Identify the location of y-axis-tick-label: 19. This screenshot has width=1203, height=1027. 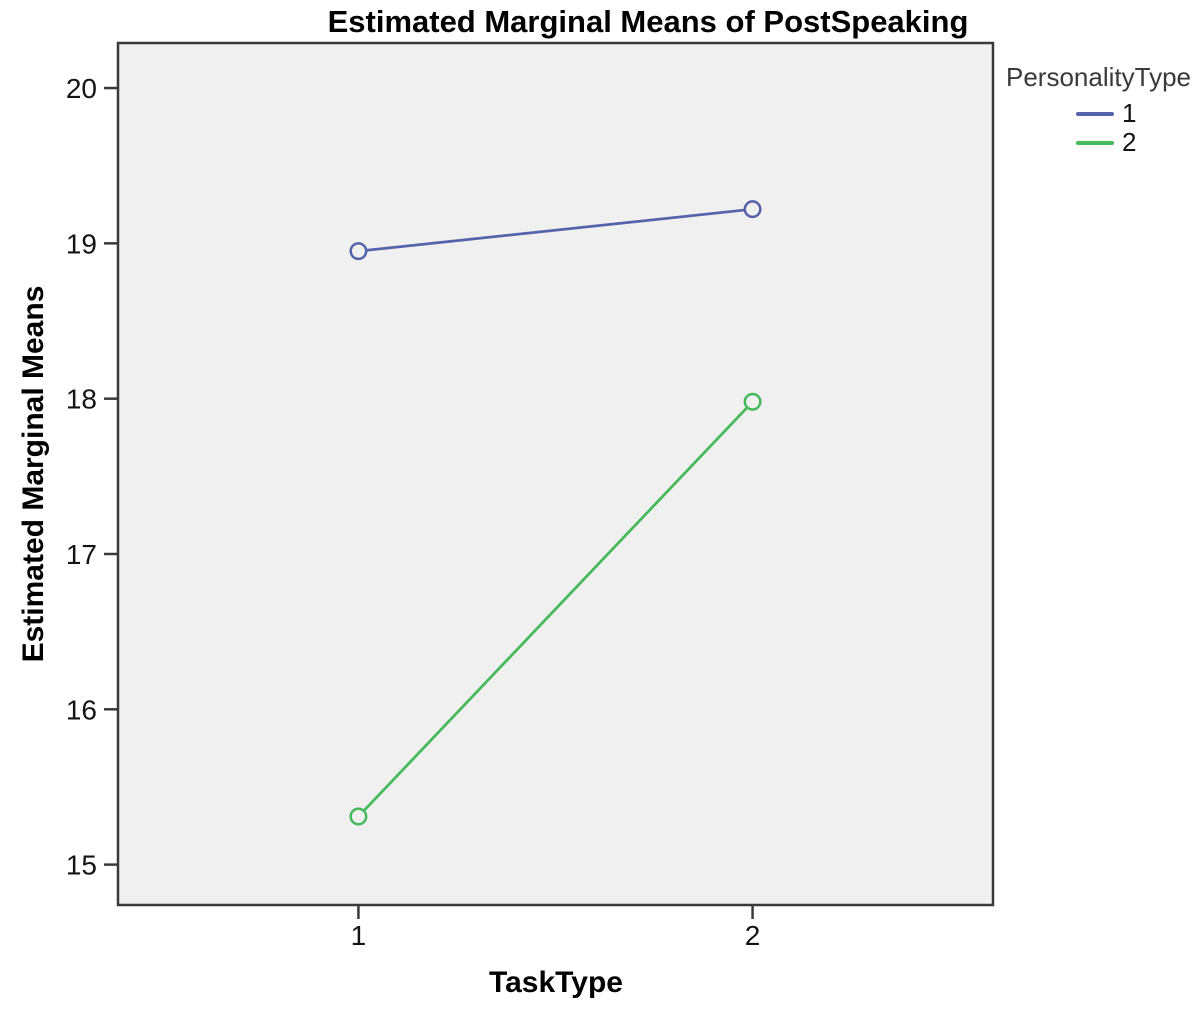
(81, 243).